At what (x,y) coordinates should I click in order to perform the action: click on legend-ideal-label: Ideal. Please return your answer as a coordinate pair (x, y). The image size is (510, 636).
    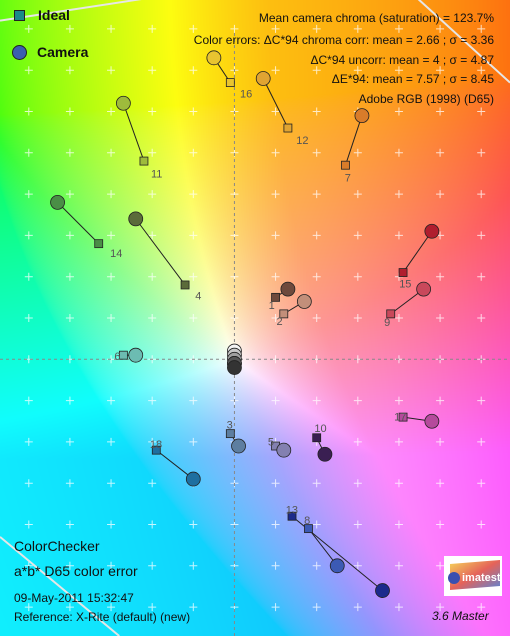
    Looking at the image, I should click on (54, 15).